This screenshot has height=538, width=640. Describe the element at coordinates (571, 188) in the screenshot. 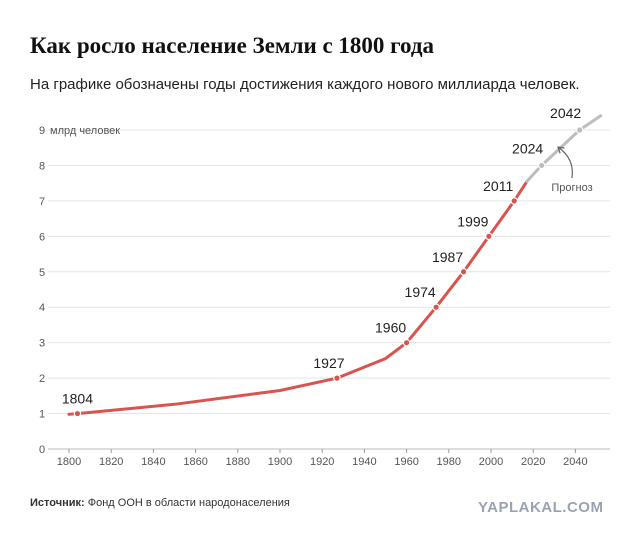

I see `forecast-label: Прогноз` at that location.